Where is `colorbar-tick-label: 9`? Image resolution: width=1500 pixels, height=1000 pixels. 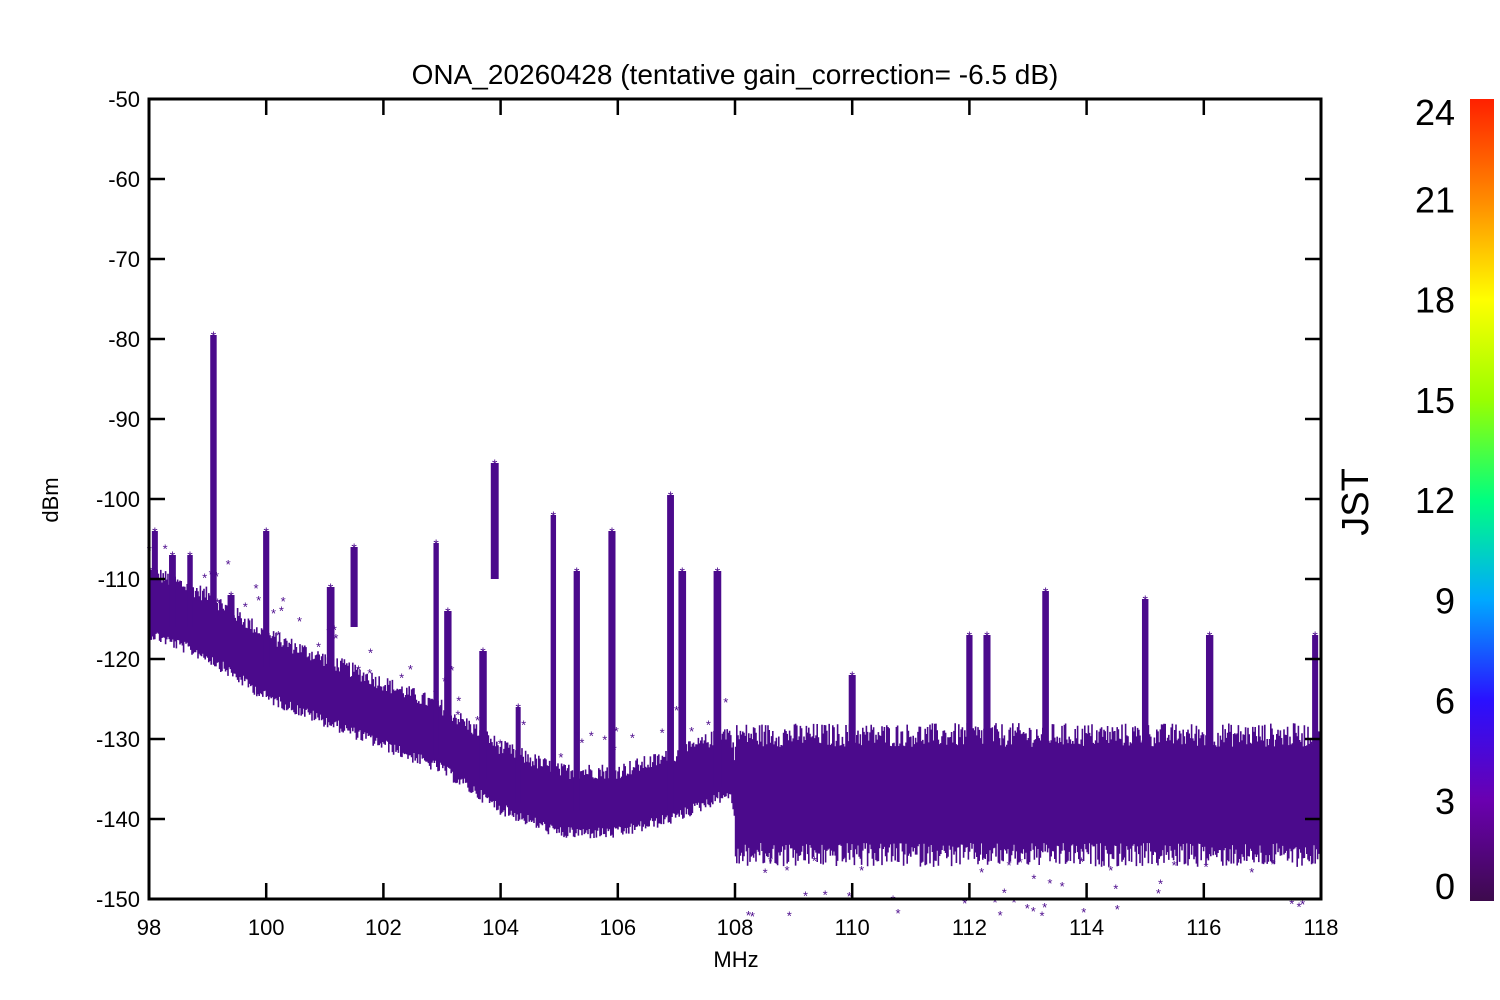
colorbar-tick-label: 9 is located at coordinates (1445, 600).